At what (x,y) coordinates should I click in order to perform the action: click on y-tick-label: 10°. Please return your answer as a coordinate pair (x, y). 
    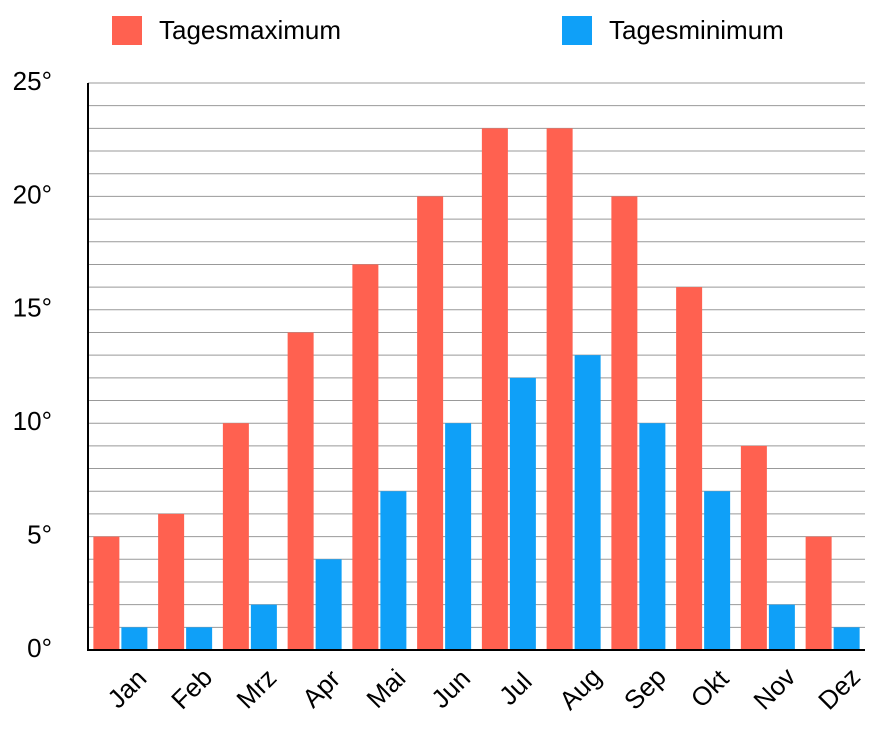
    Looking at the image, I should click on (32, 421).